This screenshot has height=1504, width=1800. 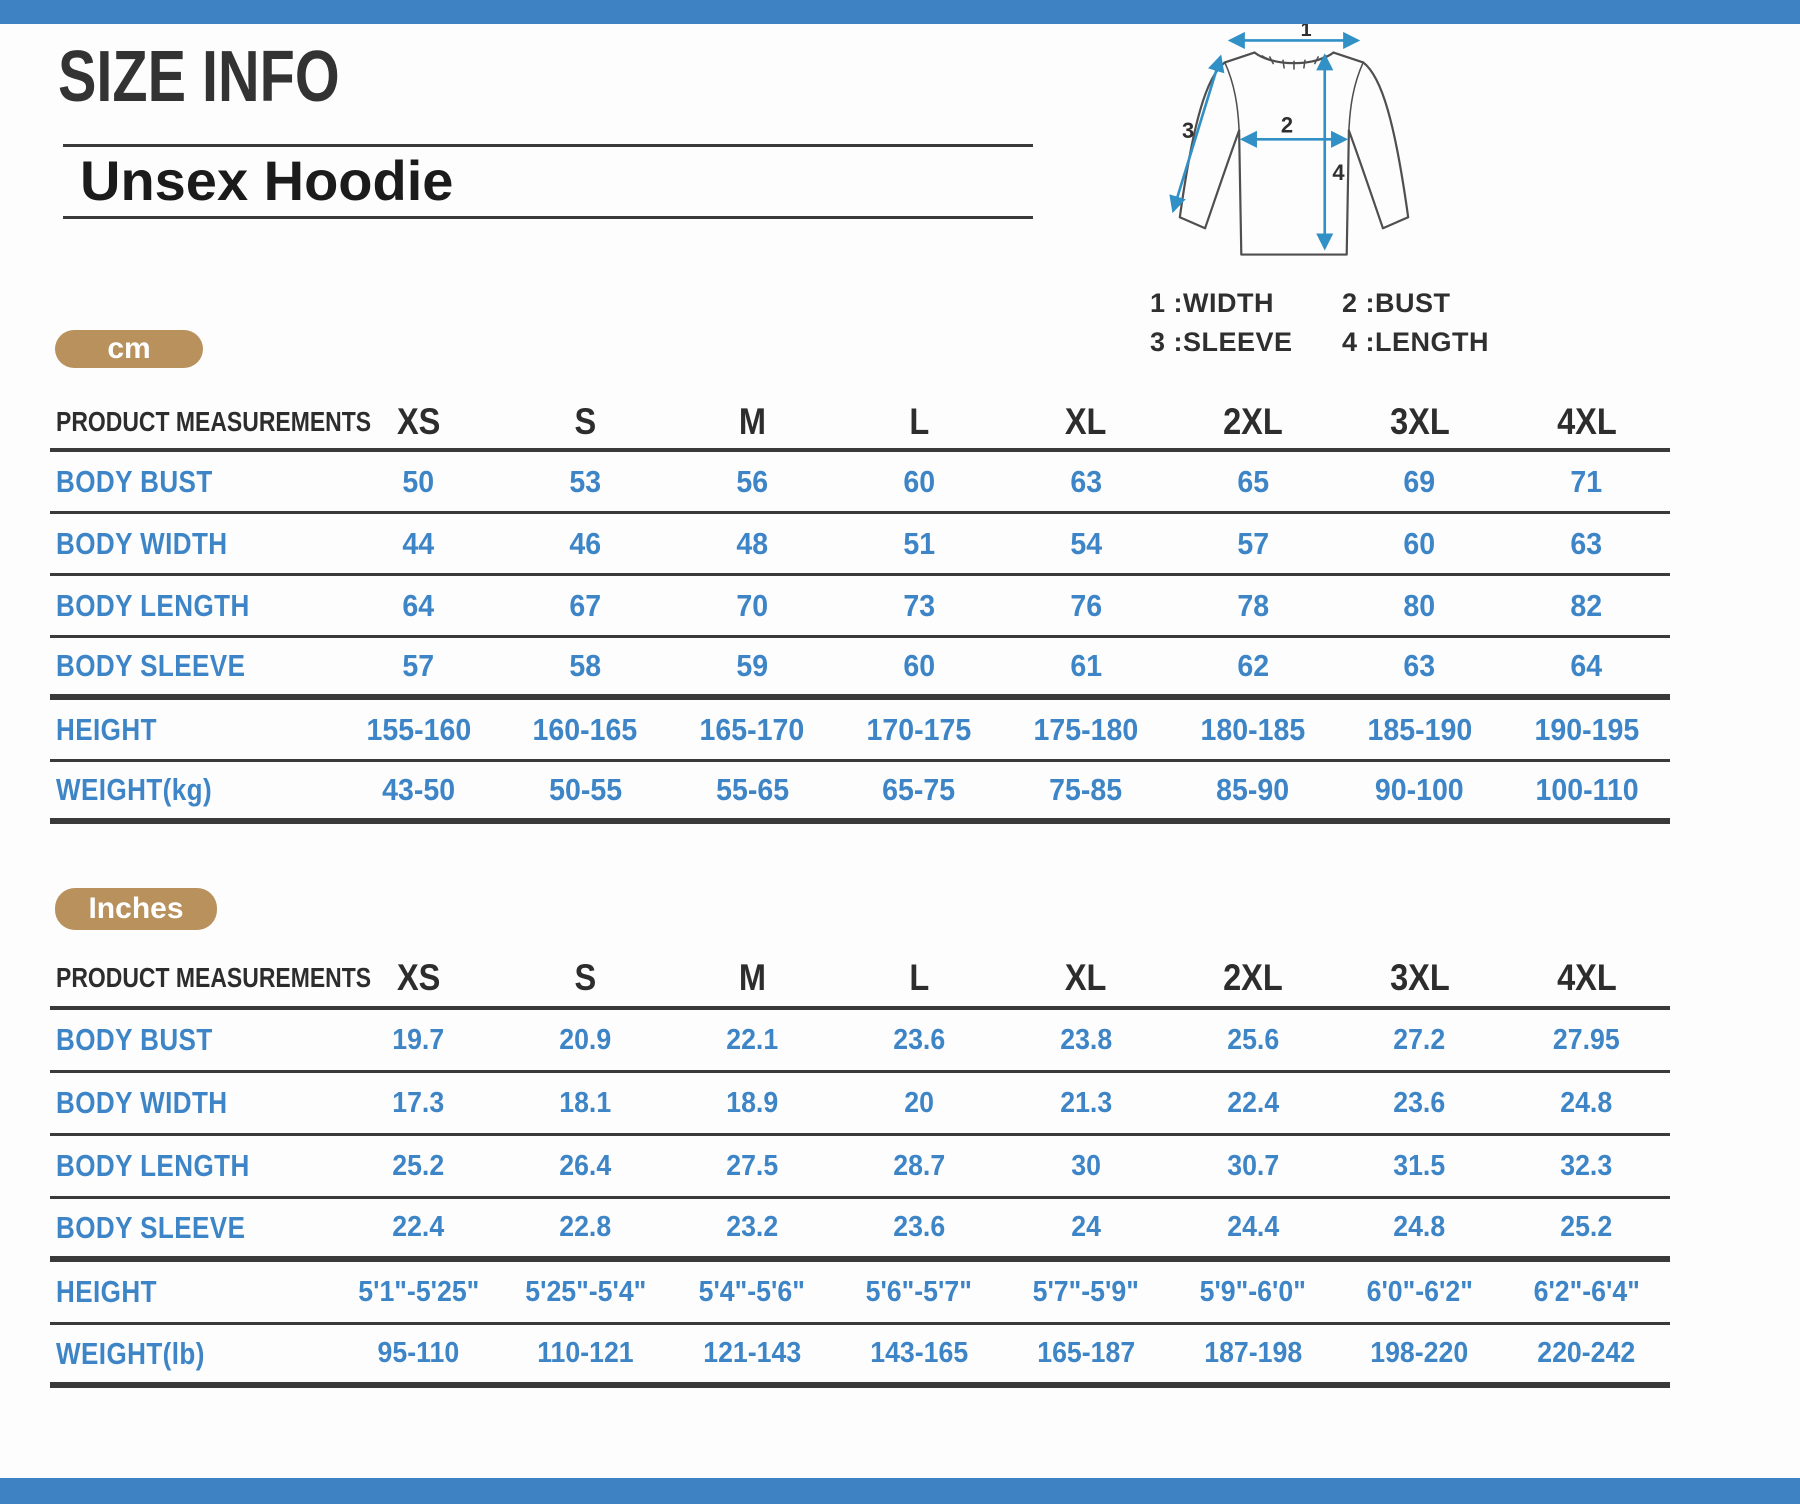 What do you see at coordinates (199, 77) in the screenshot?
I see `page-title: SIZE INFO` at bounding box center [199, 77].